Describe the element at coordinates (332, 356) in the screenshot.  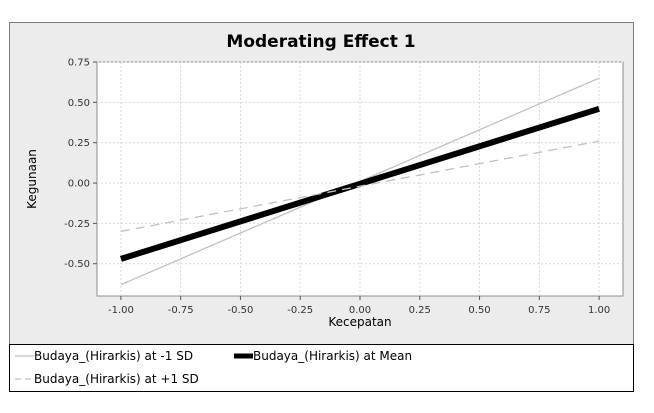
I see `legend-label-1: Budaya_(Hirarkis) at Mean` at that location.